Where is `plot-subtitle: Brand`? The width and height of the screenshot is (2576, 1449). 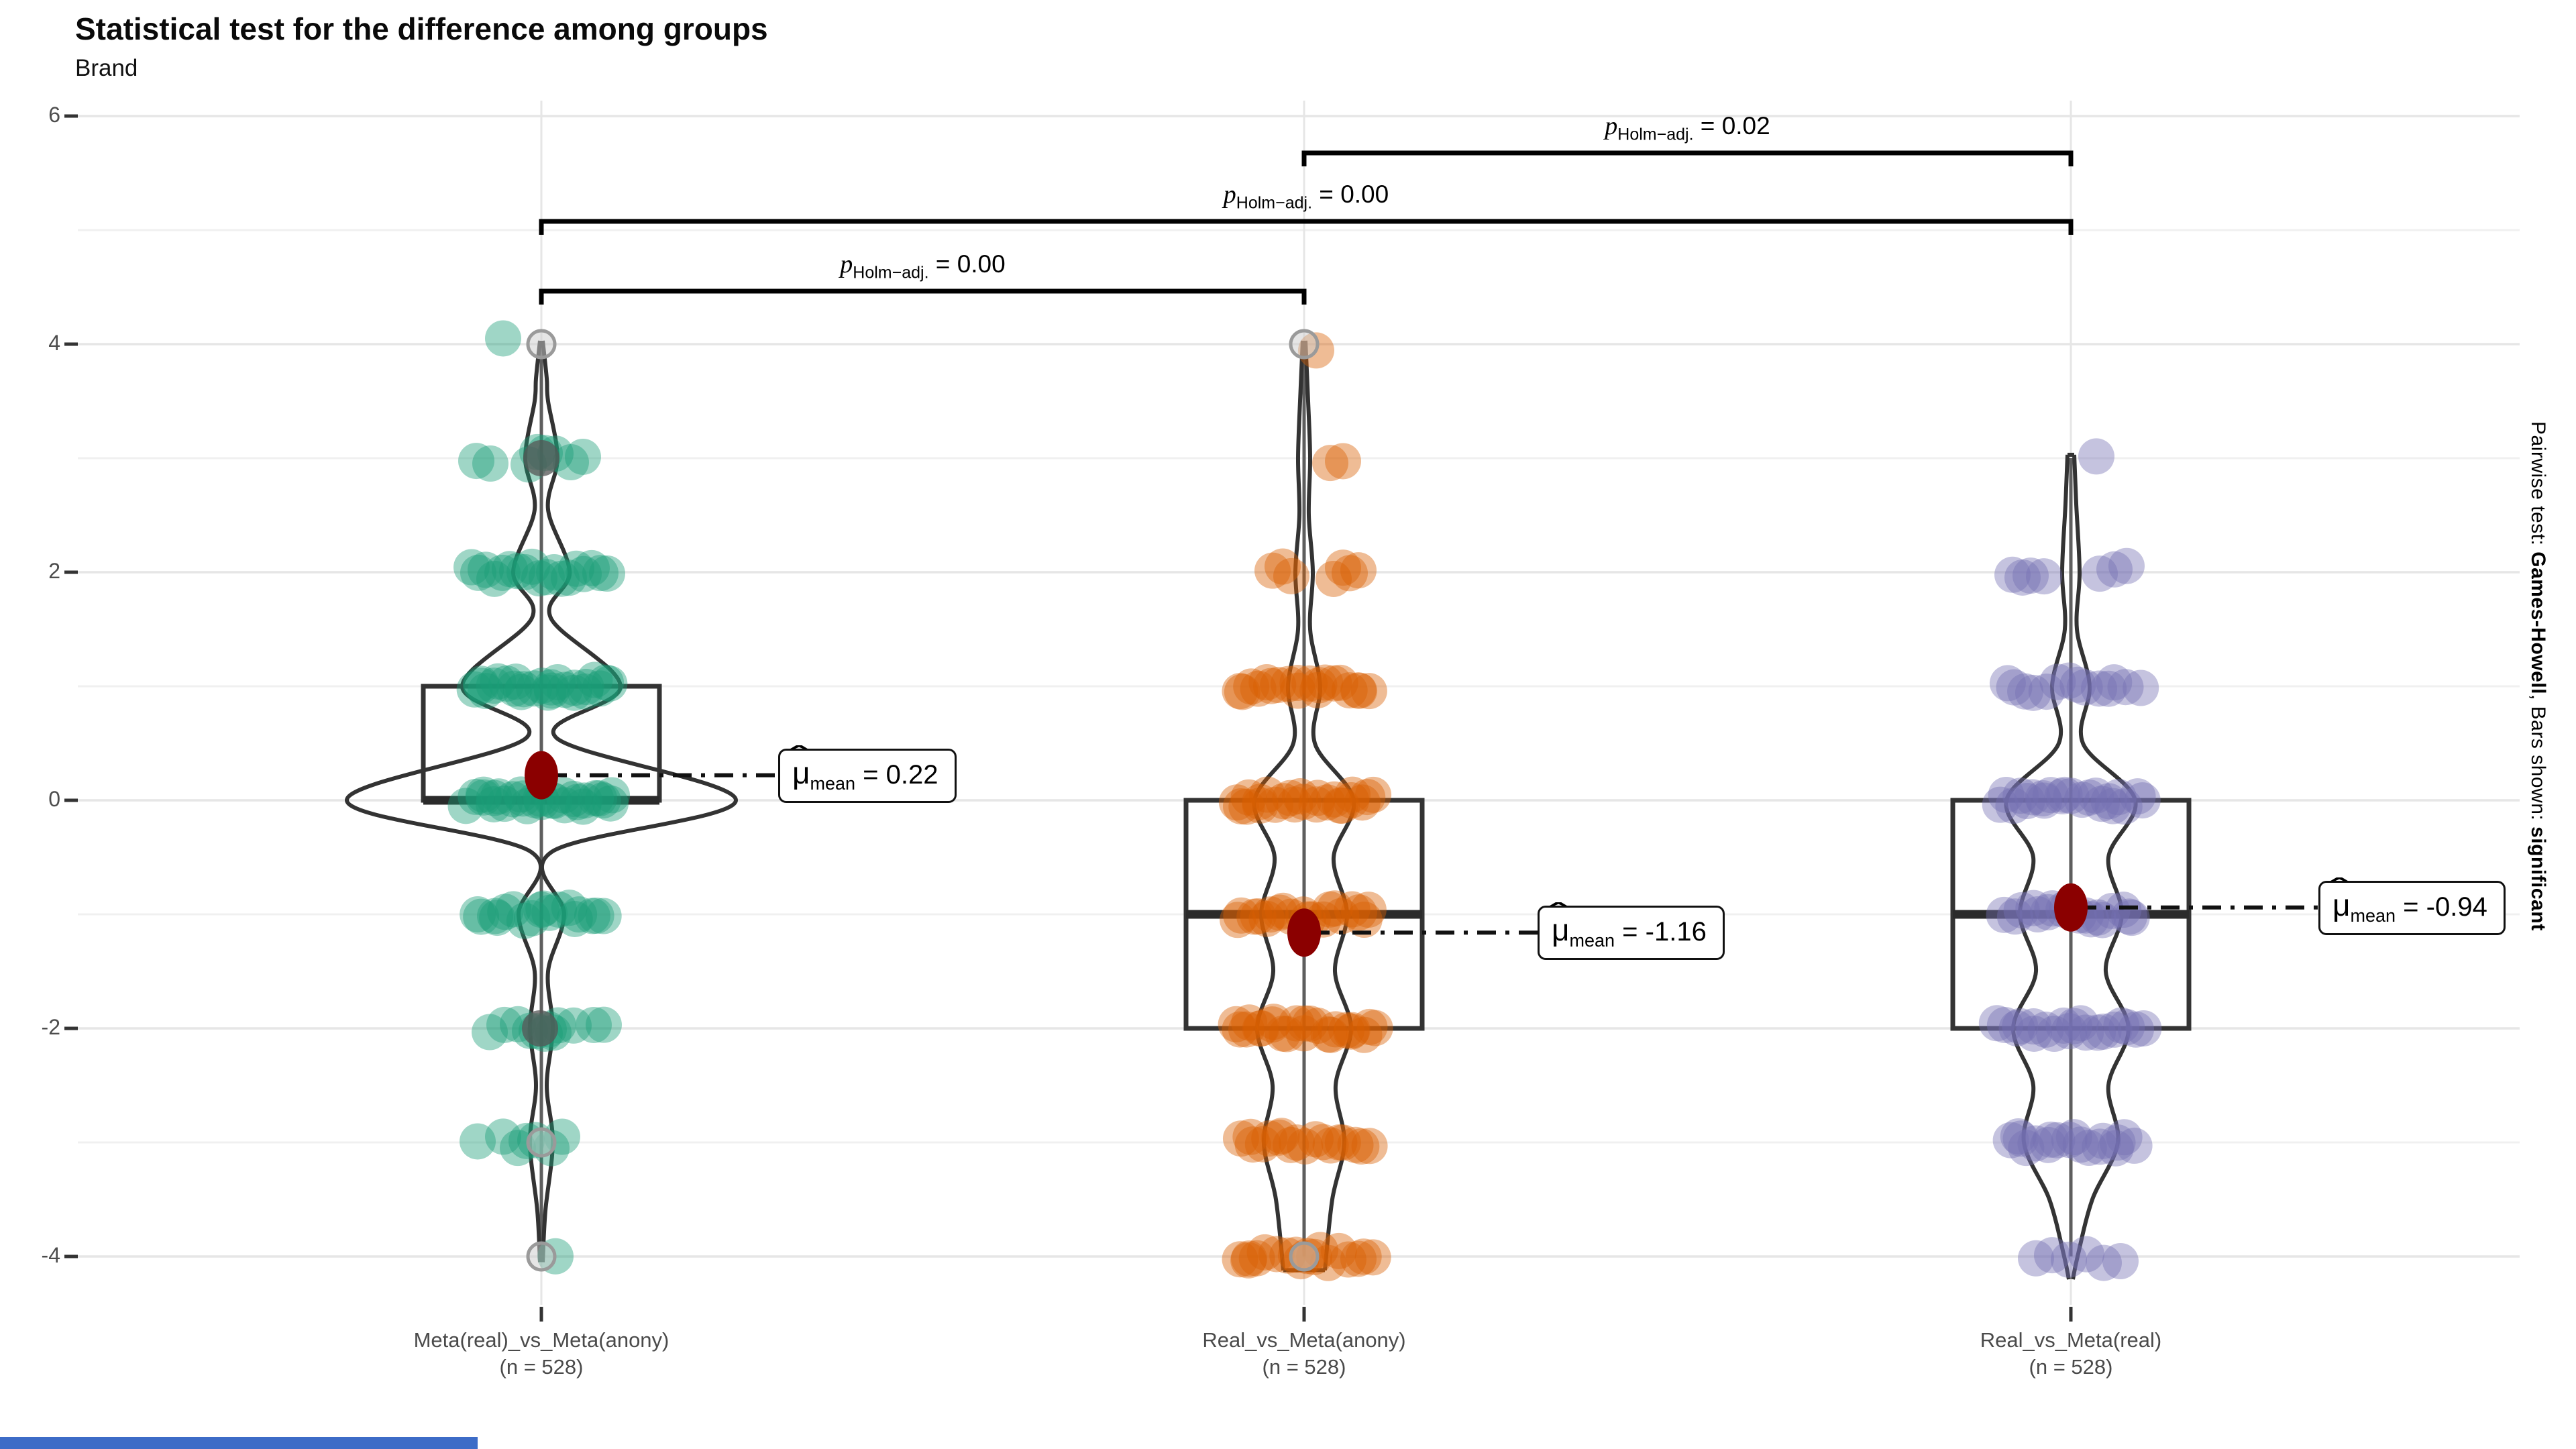
plot-subtitle: Brand is located at coordinates (106, 68).